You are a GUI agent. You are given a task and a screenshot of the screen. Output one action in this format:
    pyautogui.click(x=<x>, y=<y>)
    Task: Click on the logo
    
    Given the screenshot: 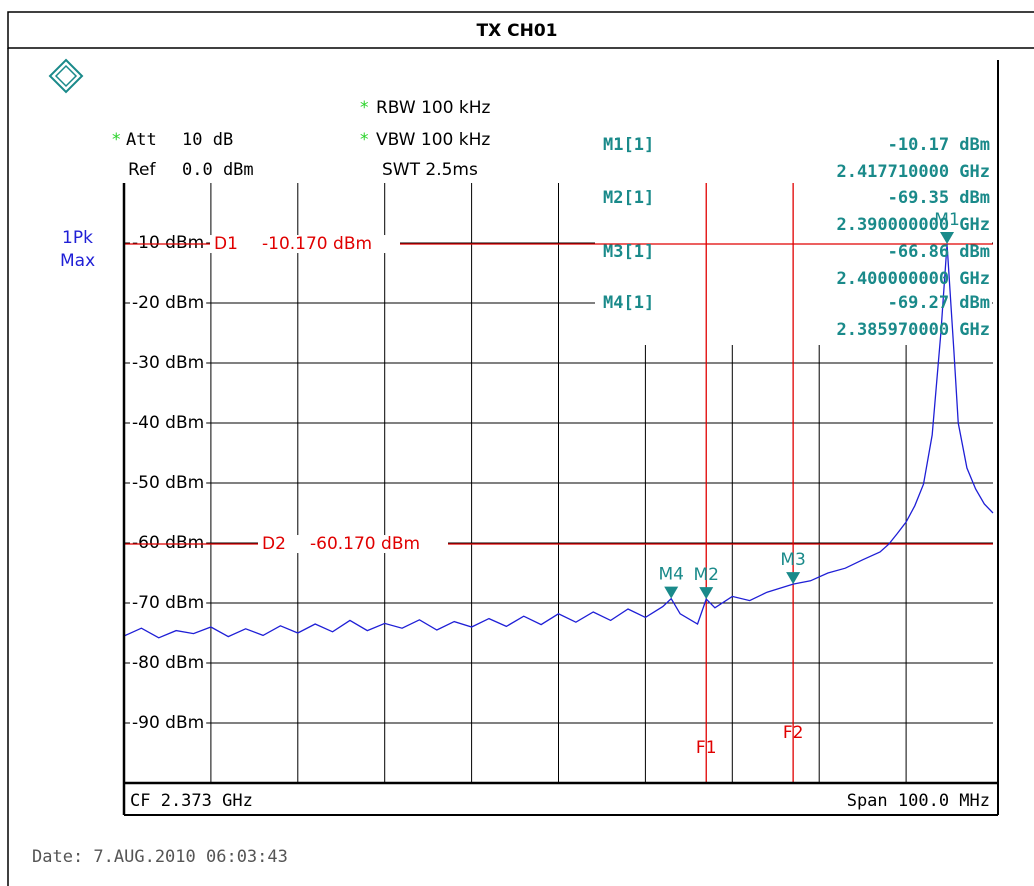 What is the action you would take?
    pyautogui.click(x=66, y=76)
    